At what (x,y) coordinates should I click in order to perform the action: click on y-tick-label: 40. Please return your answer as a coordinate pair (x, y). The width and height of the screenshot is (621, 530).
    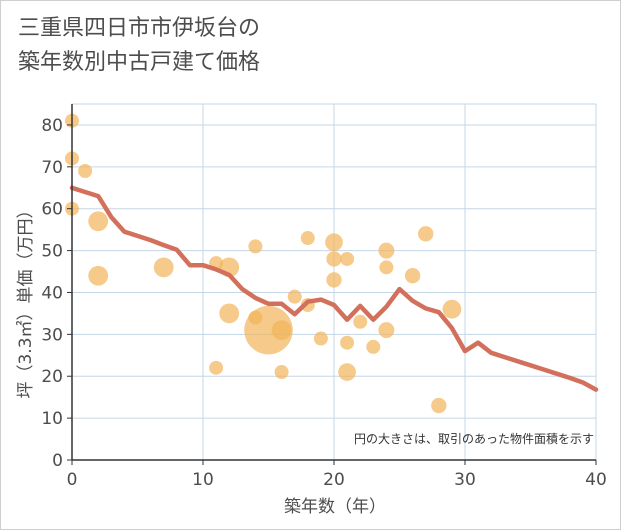
    Looking at the image, I should click on (52, 293).